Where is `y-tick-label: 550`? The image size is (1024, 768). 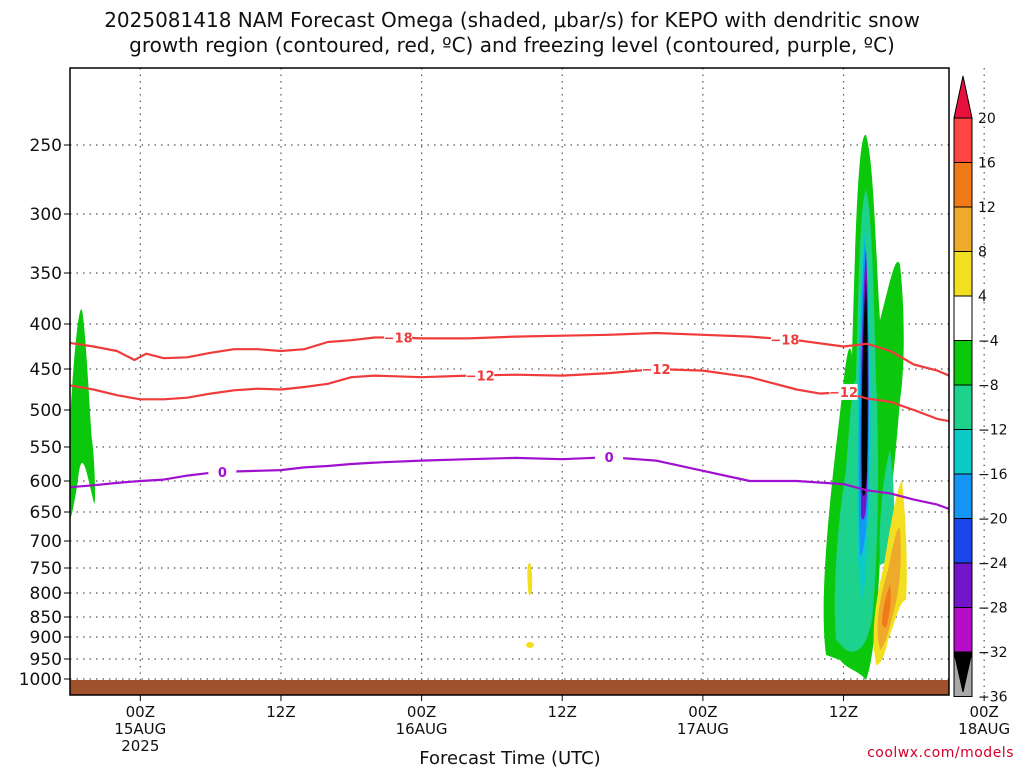
y-tick-label: 550 is located at coordinates (46, 448).